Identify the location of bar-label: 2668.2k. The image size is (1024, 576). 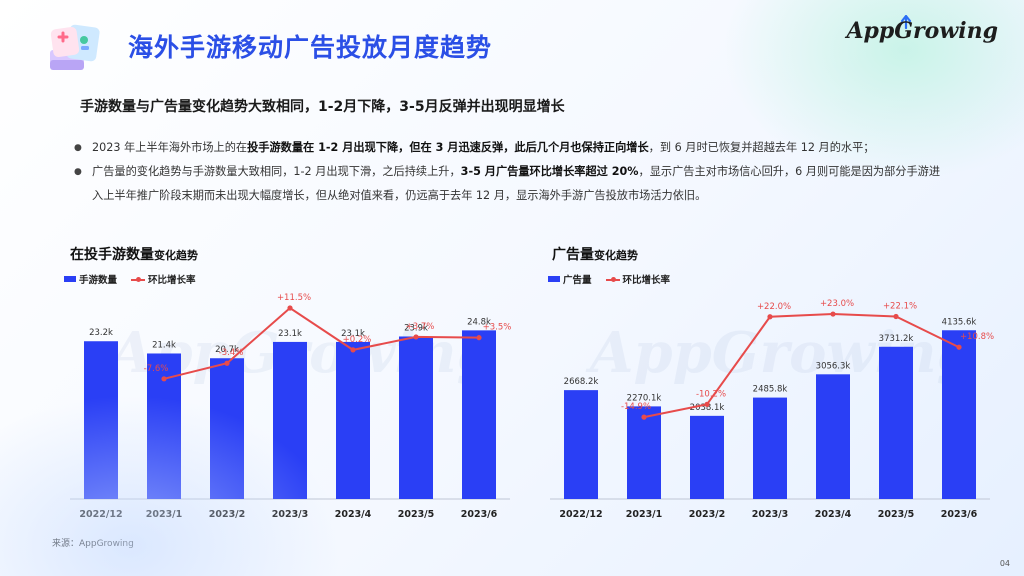
(581, 382).